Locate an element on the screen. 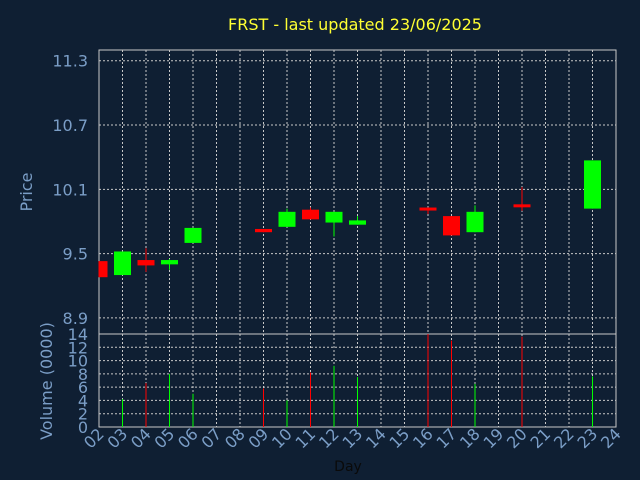 This screenshot has width=640, height=480. volume-tick-label: 10 is located at coordinates (78, 361).